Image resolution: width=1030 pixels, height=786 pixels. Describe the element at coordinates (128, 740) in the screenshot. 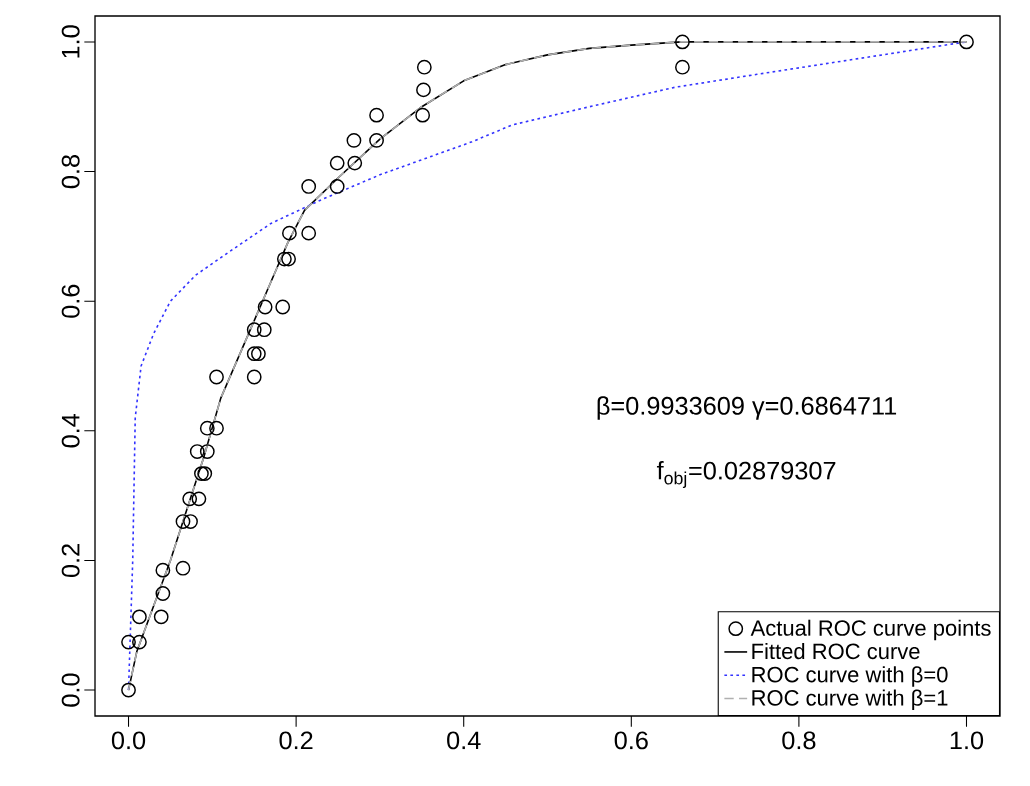

I see `x-tick-label: 0.0` at that location.